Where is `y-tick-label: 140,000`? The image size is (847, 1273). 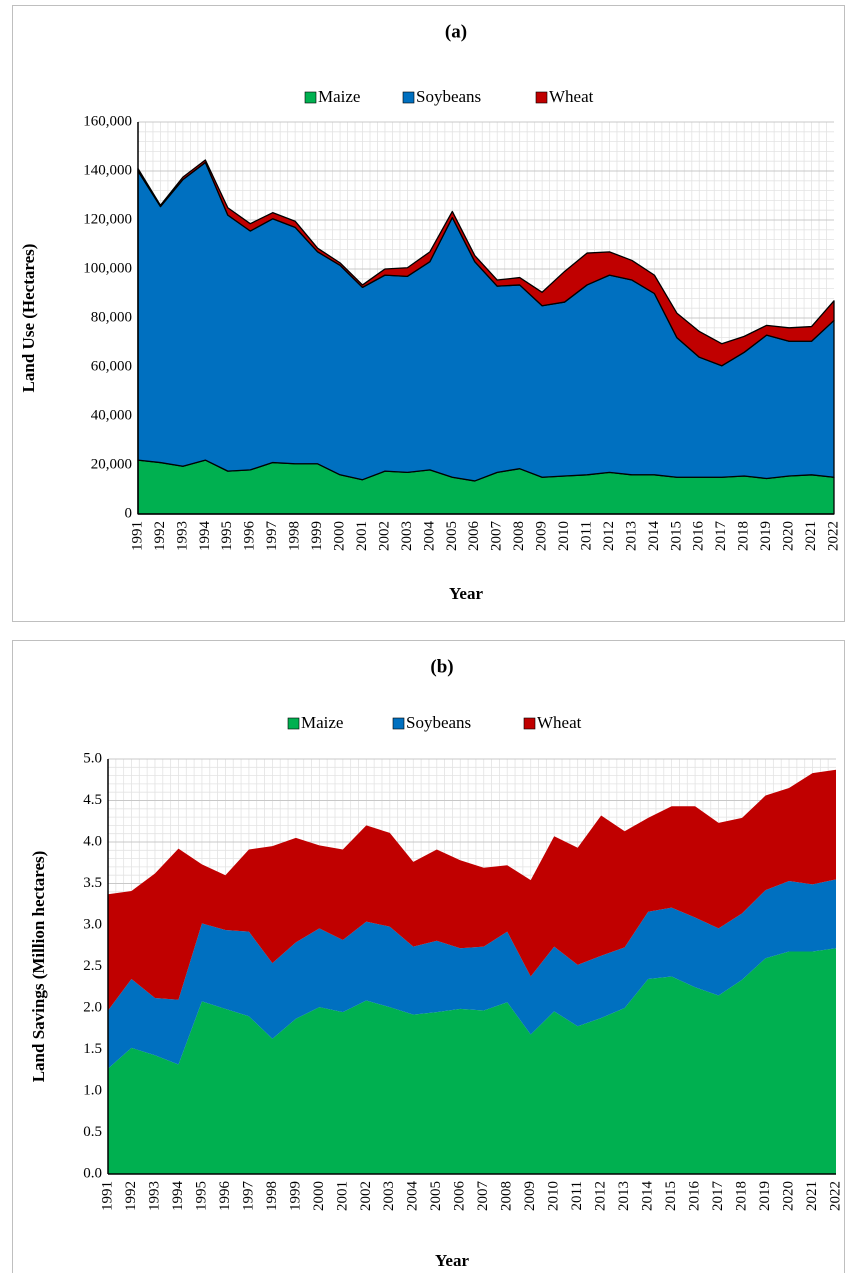 y-tick-label: 140,000 is located at coordinates (107, 170).